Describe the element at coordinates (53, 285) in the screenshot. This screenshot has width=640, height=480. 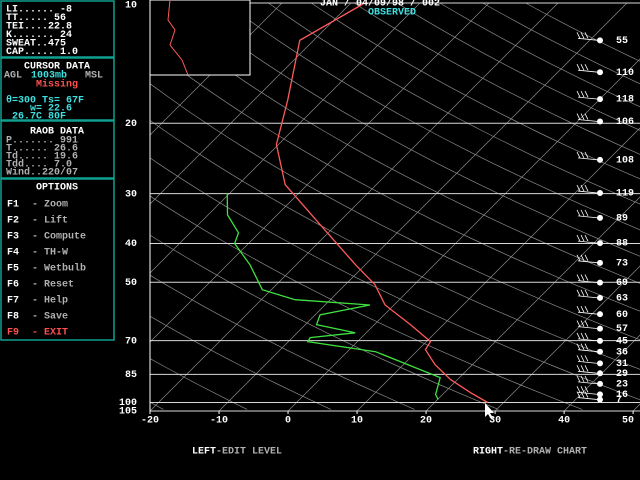
I see `option-label: - Reset` at that location.